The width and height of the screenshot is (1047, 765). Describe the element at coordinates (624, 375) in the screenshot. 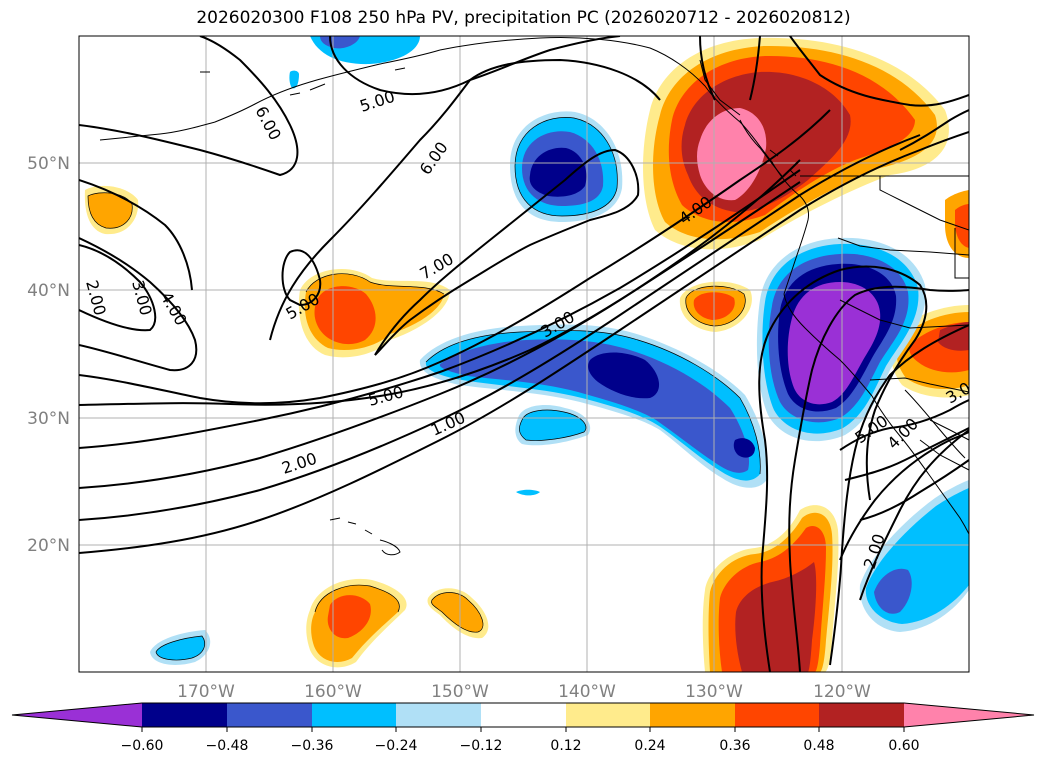

I see `precip-region-neg-band-dark` at that location.